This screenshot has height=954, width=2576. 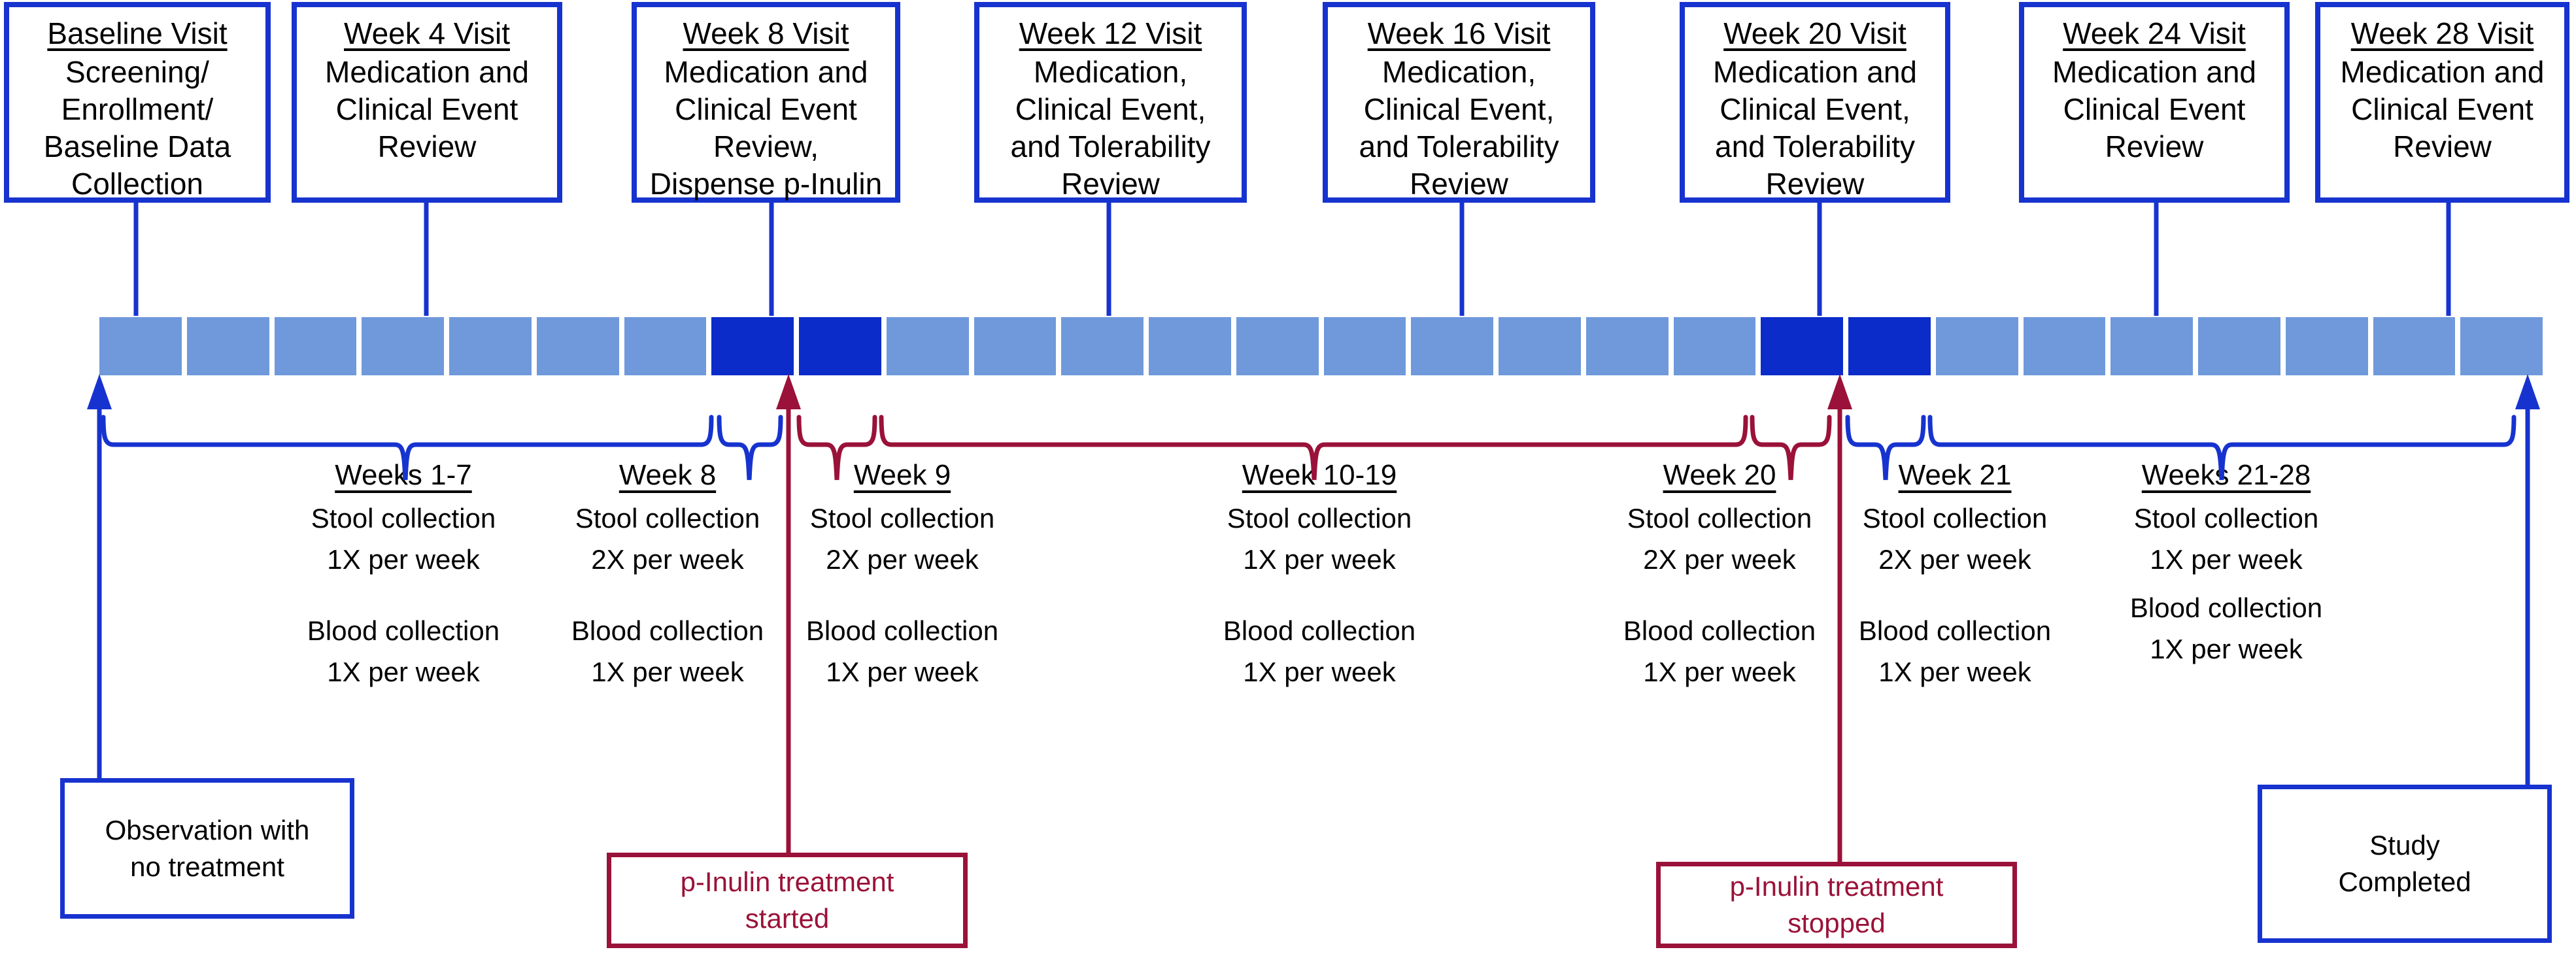 I want to click on visit-box-title: Week 16 Visit, so click(x=1459, y=34).